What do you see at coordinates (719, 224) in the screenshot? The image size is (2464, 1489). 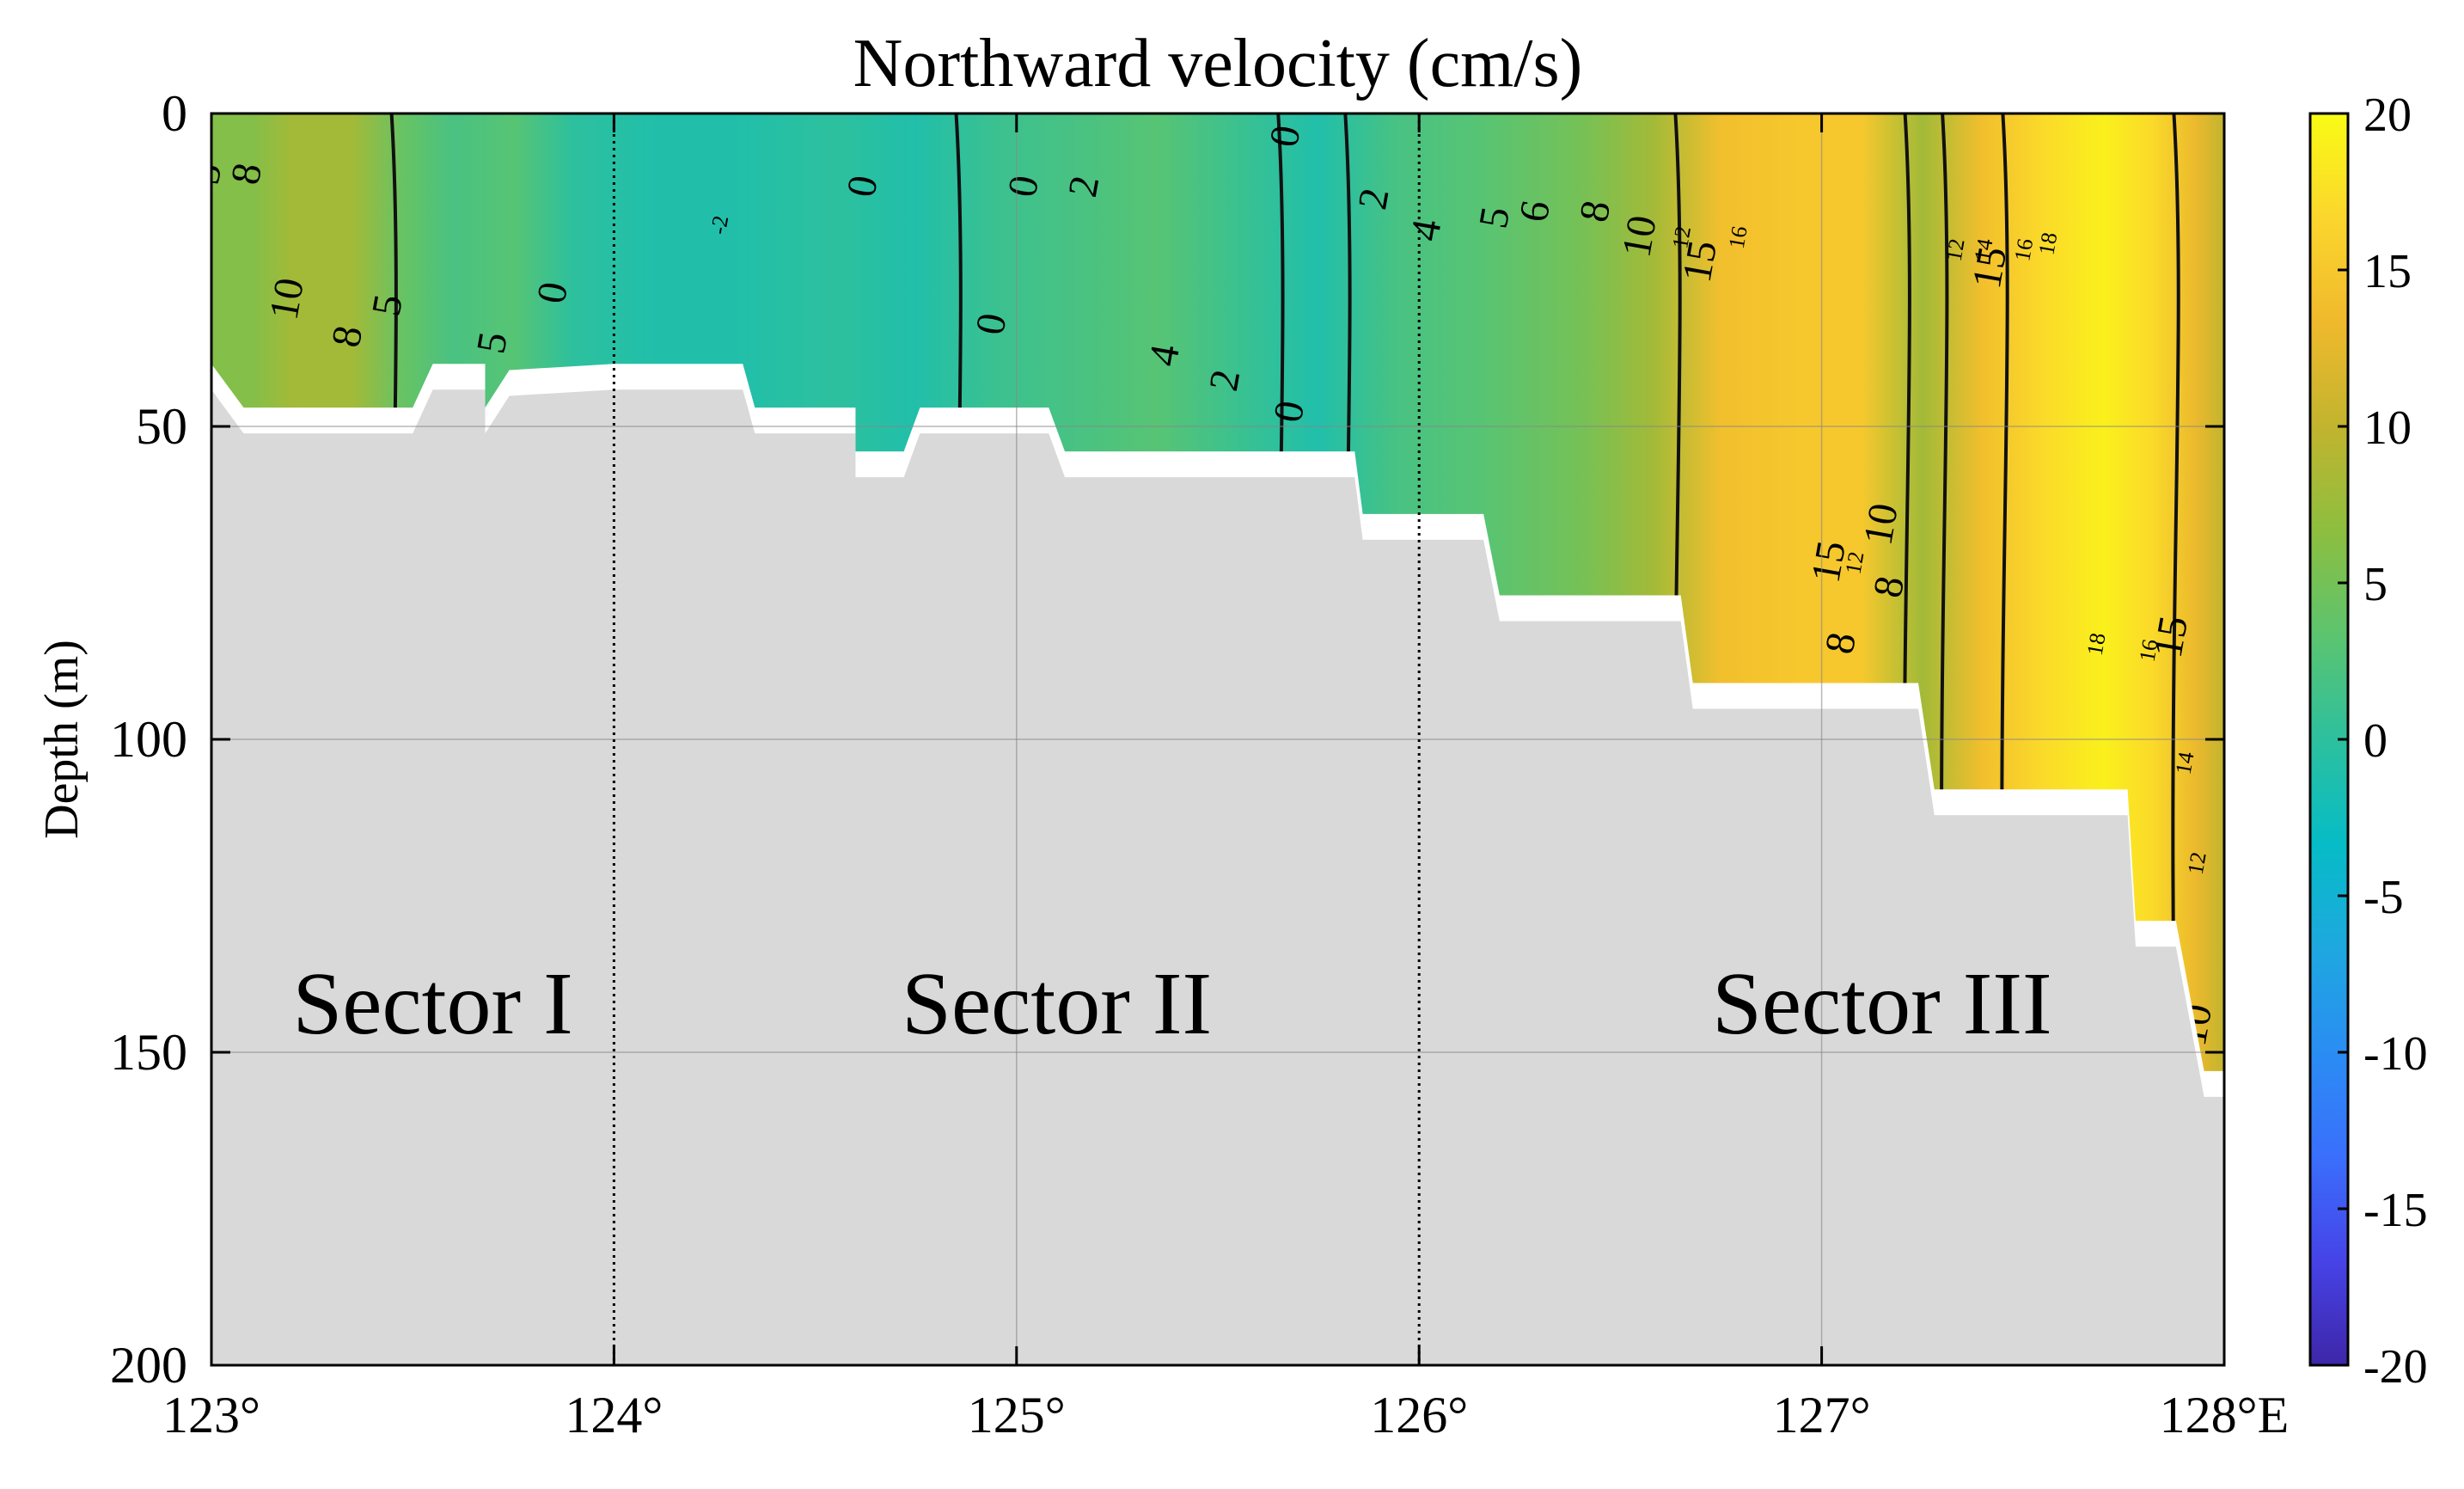 I see `contour-label: -2` at bounding box center [719, 224].